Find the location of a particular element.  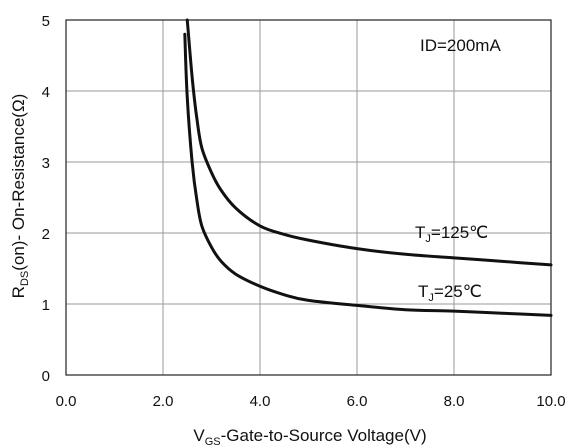

x-tick-label: 4.0 is located at coordinates (260, 401).